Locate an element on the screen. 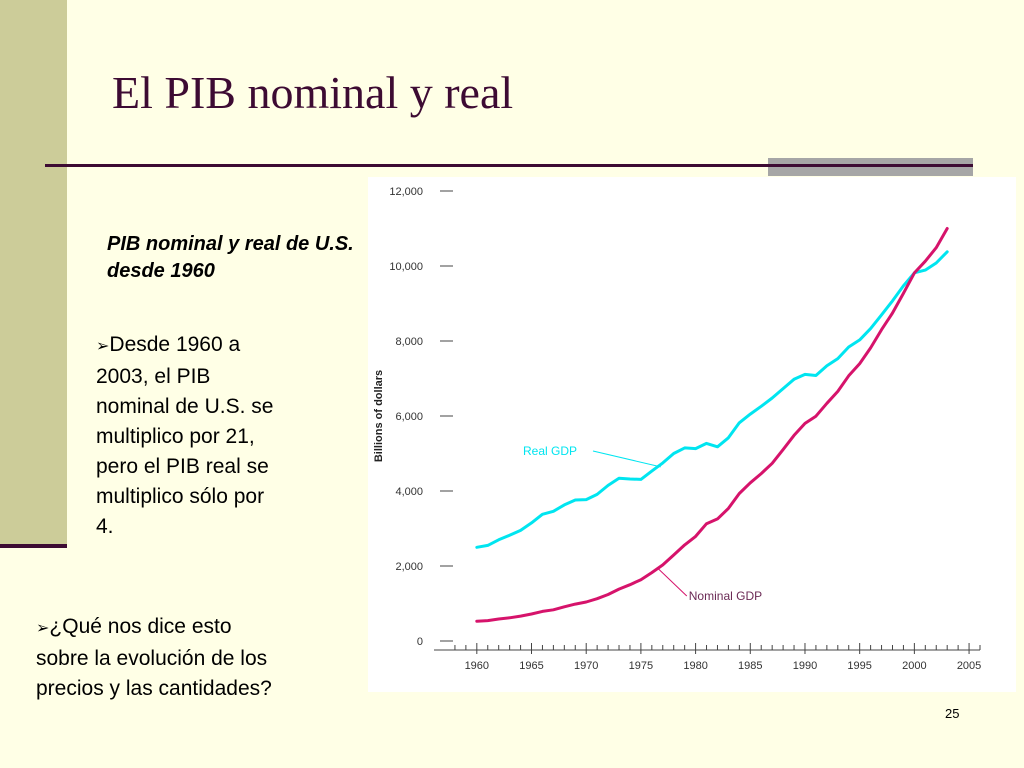 Image resolution: width=1024 pixels, height=768 pixels. x-tick-label: 2005 is located at coordinates (969, 666).